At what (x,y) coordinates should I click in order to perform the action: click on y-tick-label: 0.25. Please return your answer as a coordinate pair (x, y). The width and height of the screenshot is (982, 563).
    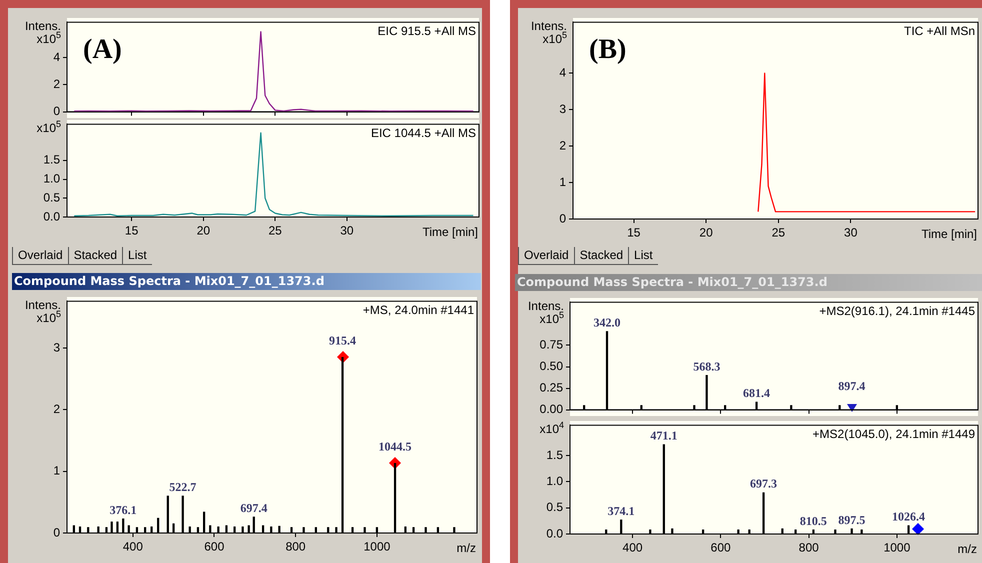
    Looking at the image, I should click on (552, 387).